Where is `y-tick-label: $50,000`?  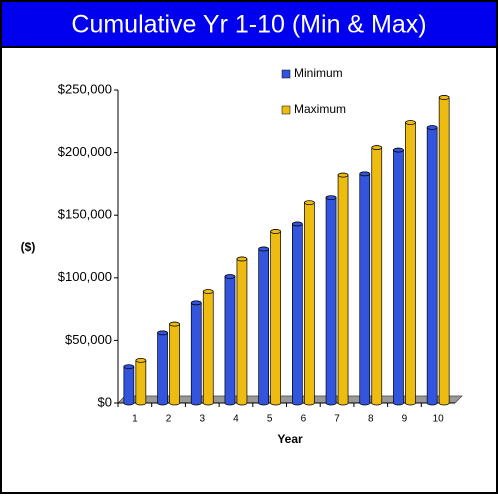 y-tick-label: $50,000 is located at coordinates (88, 339).